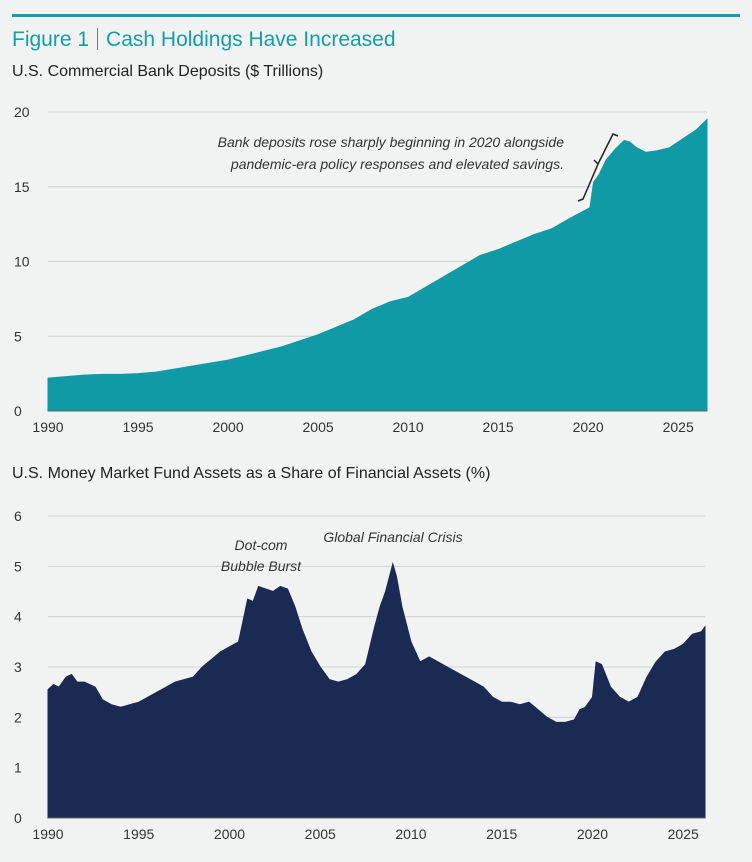 The width and height of the screenshot is (752, 862). I want to click on mmf-ytick-label: 5, so click(18, 566).